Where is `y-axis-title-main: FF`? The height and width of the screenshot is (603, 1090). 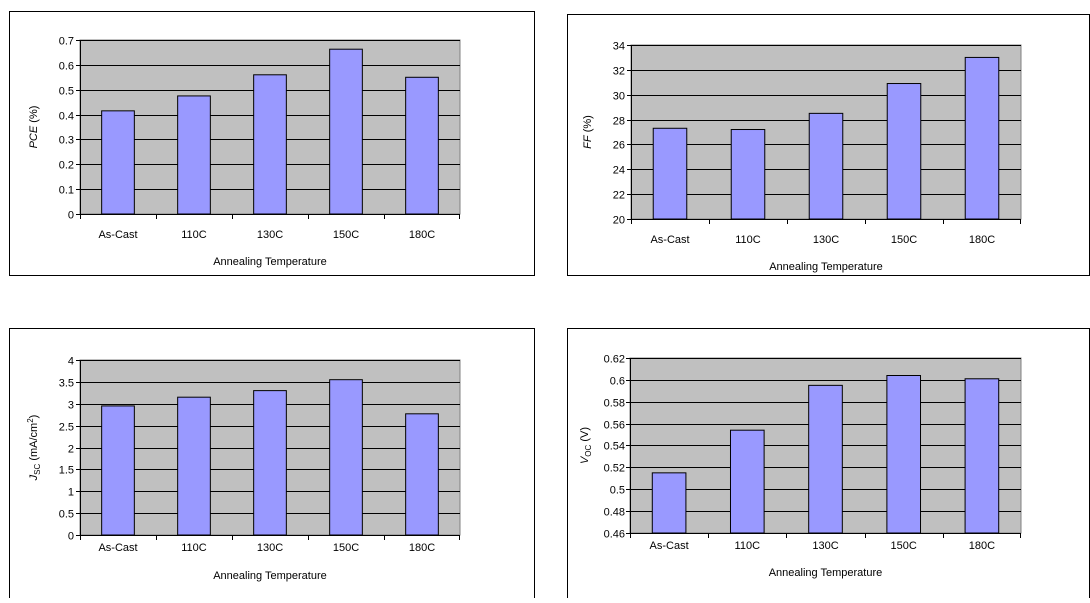 y-axis-title-main: FF is located at coordinates (588, 141).